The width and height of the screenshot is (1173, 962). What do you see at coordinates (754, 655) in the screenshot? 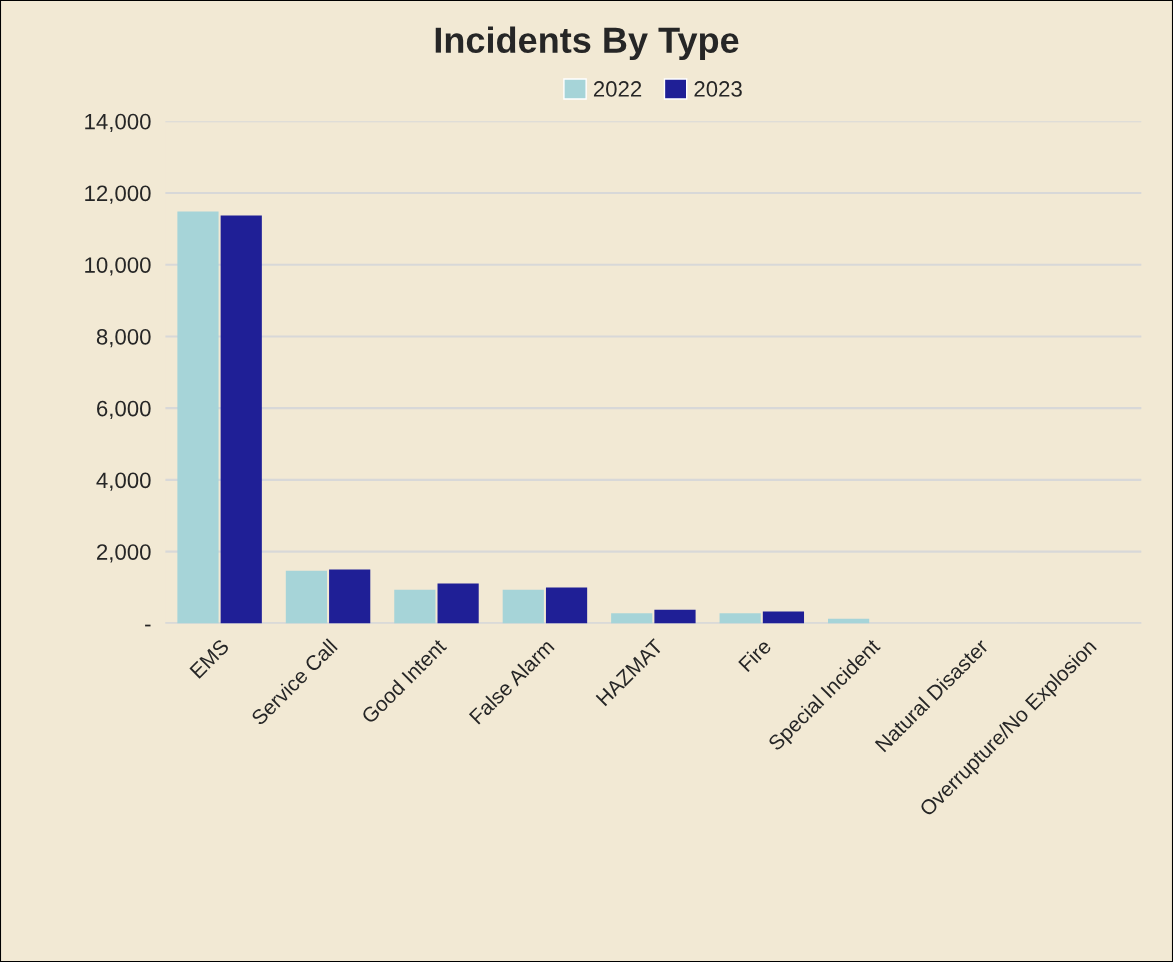
I see `x-tick-label: Fire` at bounding box center [754, 655].